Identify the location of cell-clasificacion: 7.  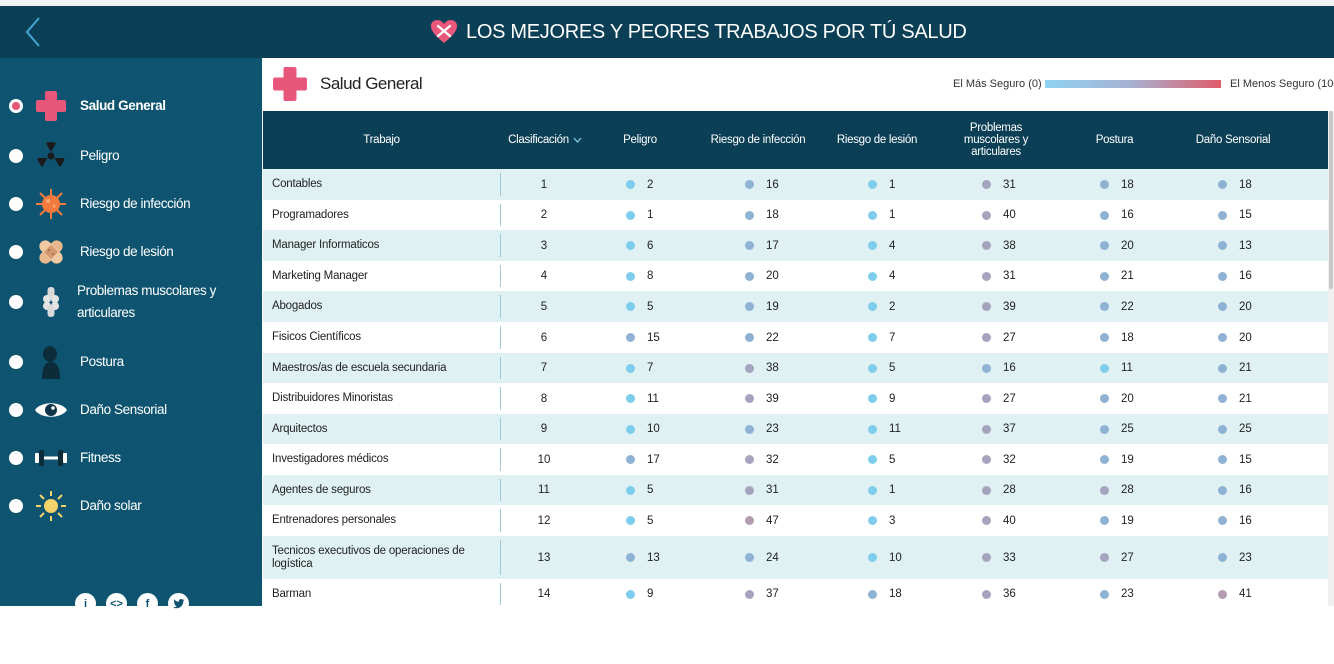
(544, 368).